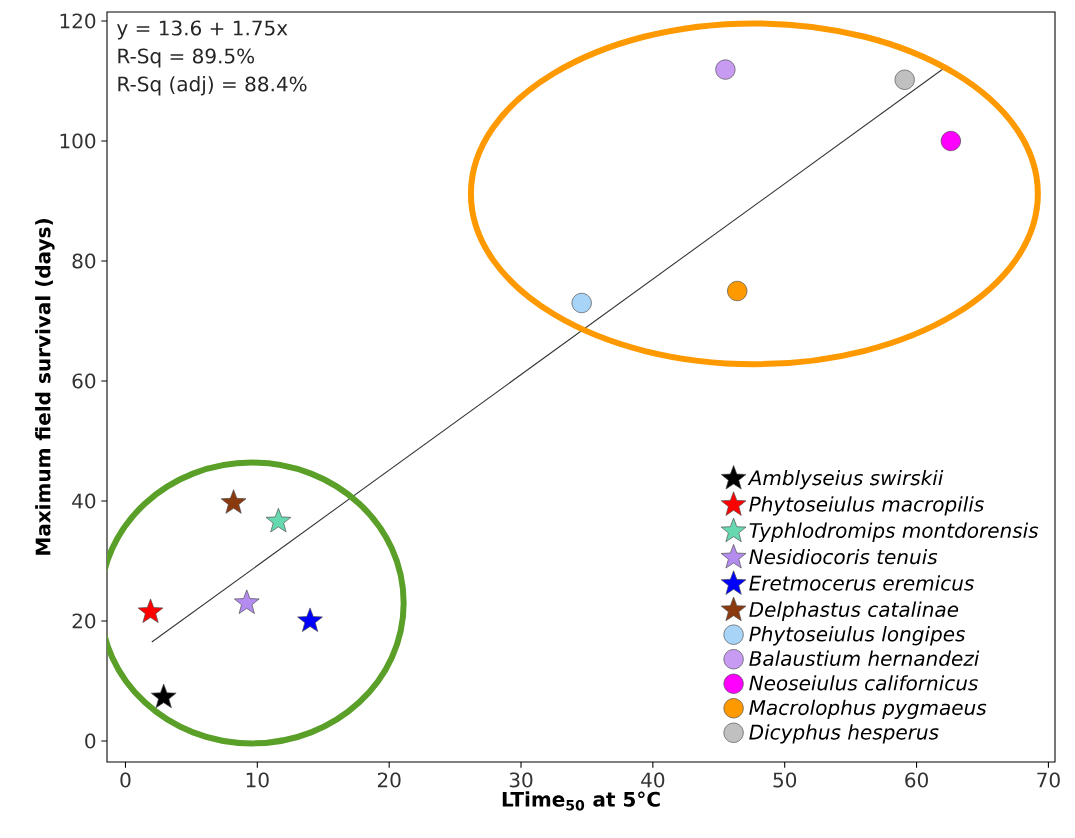 This screenshot has width=1075, height=838. What do you see at coordinates (581, 801) in the screenshot?
I see `x-axis-title: LTime$_{50}$ at 5°C` at bounding box center [581, 801].